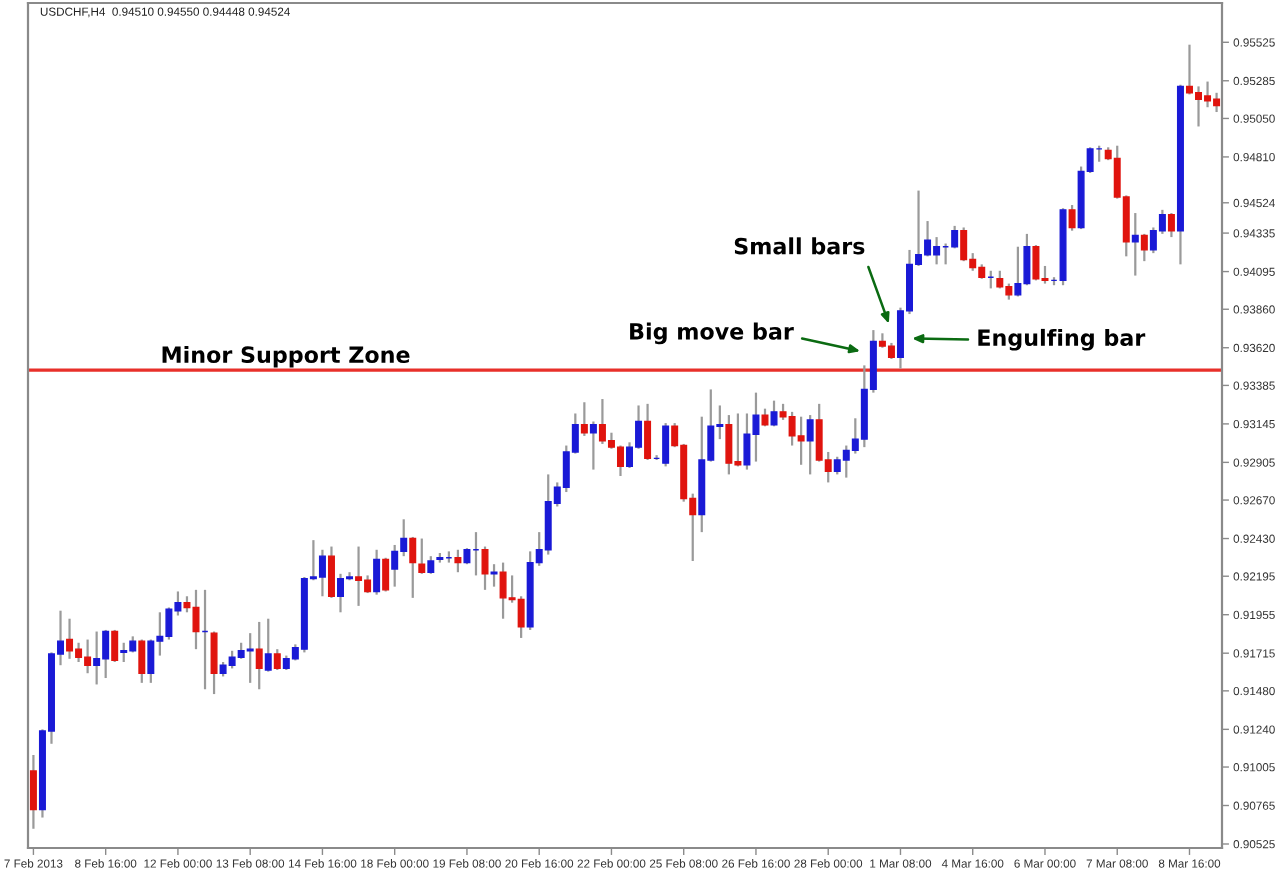 This screenshot has height=872, width=1280. Describe the element at coordinates (1062, 339) in the screenshot. I see `annotation: Engulfing bar` at that location.